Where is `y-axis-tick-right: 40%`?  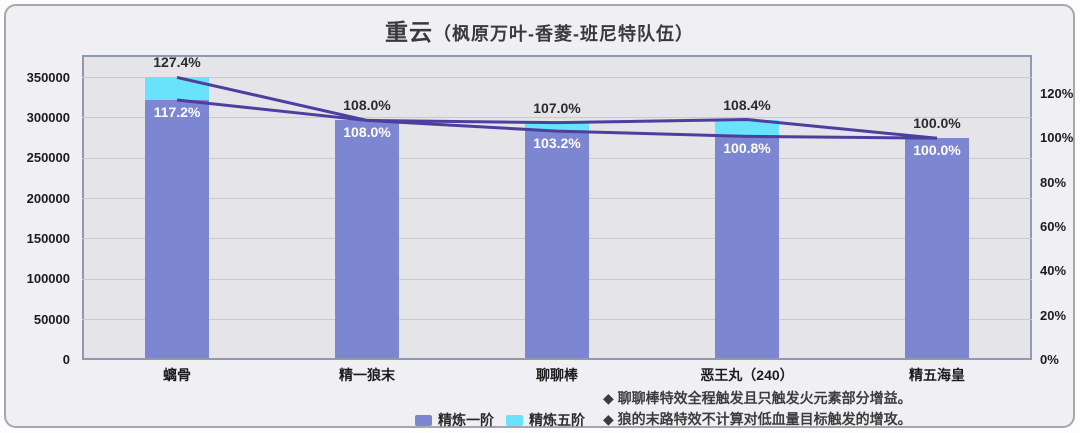 y-axis-tick-right: 40% is located at coordinates (1053, 271).